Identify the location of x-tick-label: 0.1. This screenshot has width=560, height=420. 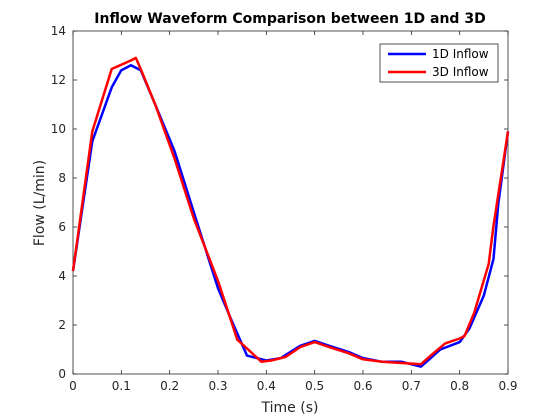
(121, 386).